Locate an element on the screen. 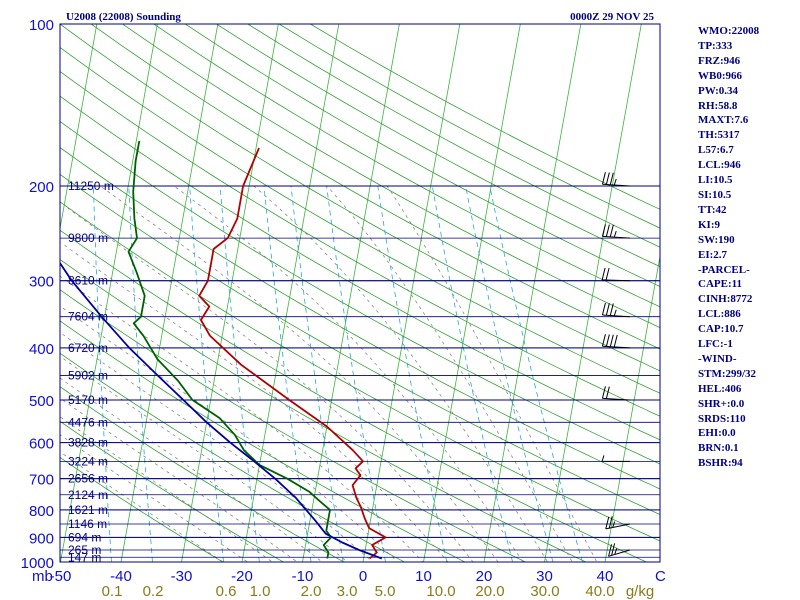 The width and height of the screenshot is (800, 600). pressure-tick-label: 100 is located at coordinates (41, 25).